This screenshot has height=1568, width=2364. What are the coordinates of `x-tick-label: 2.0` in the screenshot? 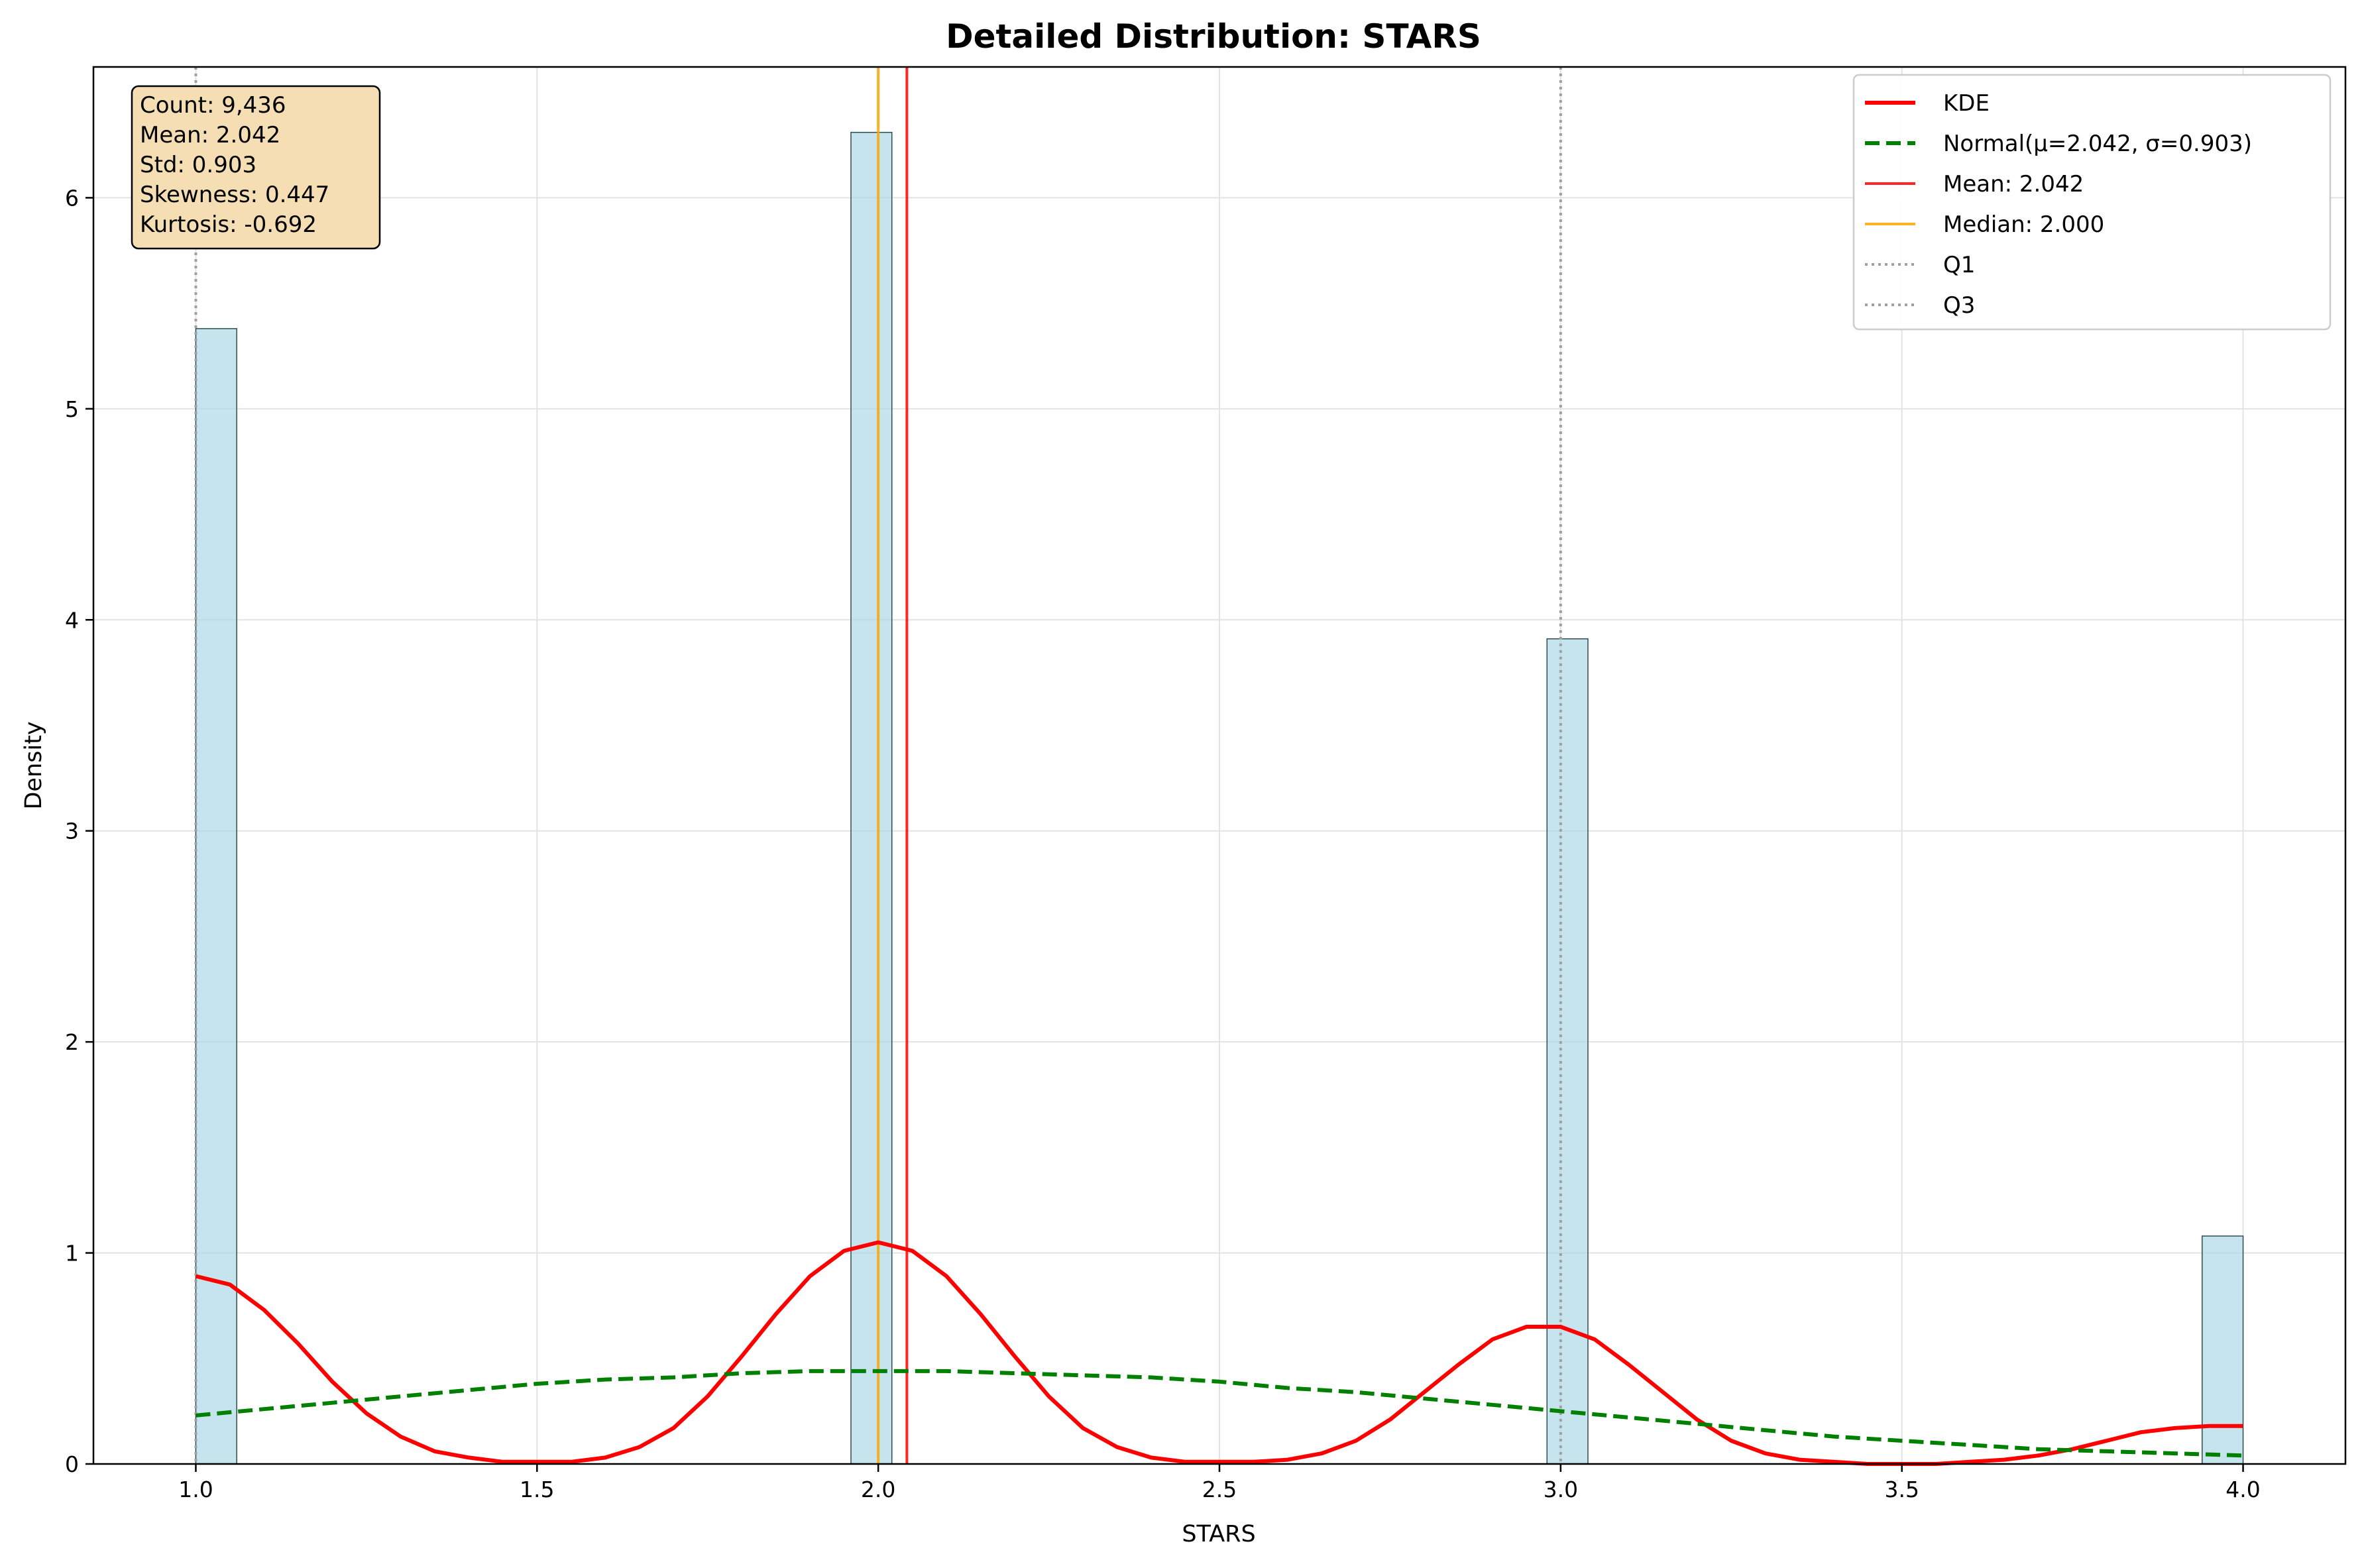 It's located at (878, 1489).